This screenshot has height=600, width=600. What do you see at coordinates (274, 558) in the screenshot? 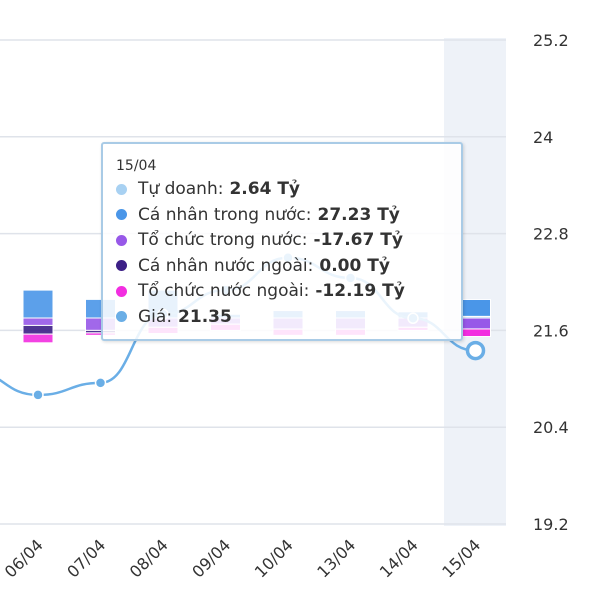
I see `x-tick-label: 10/04` at bounding box center [274, 558].